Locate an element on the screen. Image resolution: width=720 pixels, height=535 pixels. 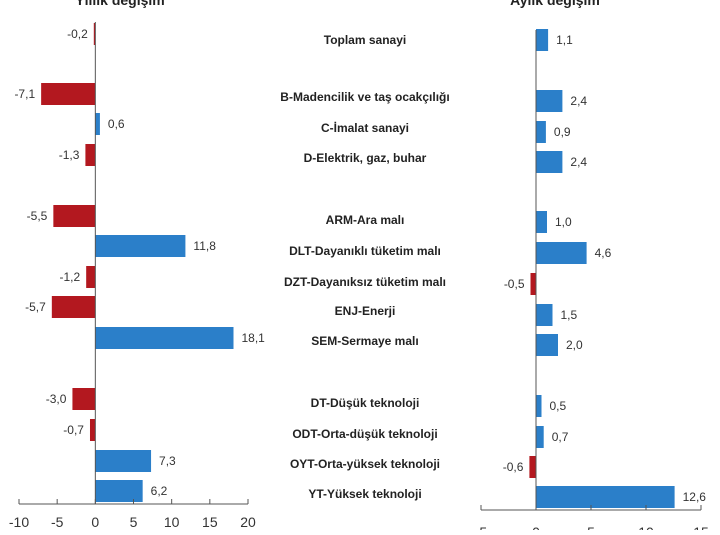
category-label: ARM-Ara malı is located at coordinates (365, 220).